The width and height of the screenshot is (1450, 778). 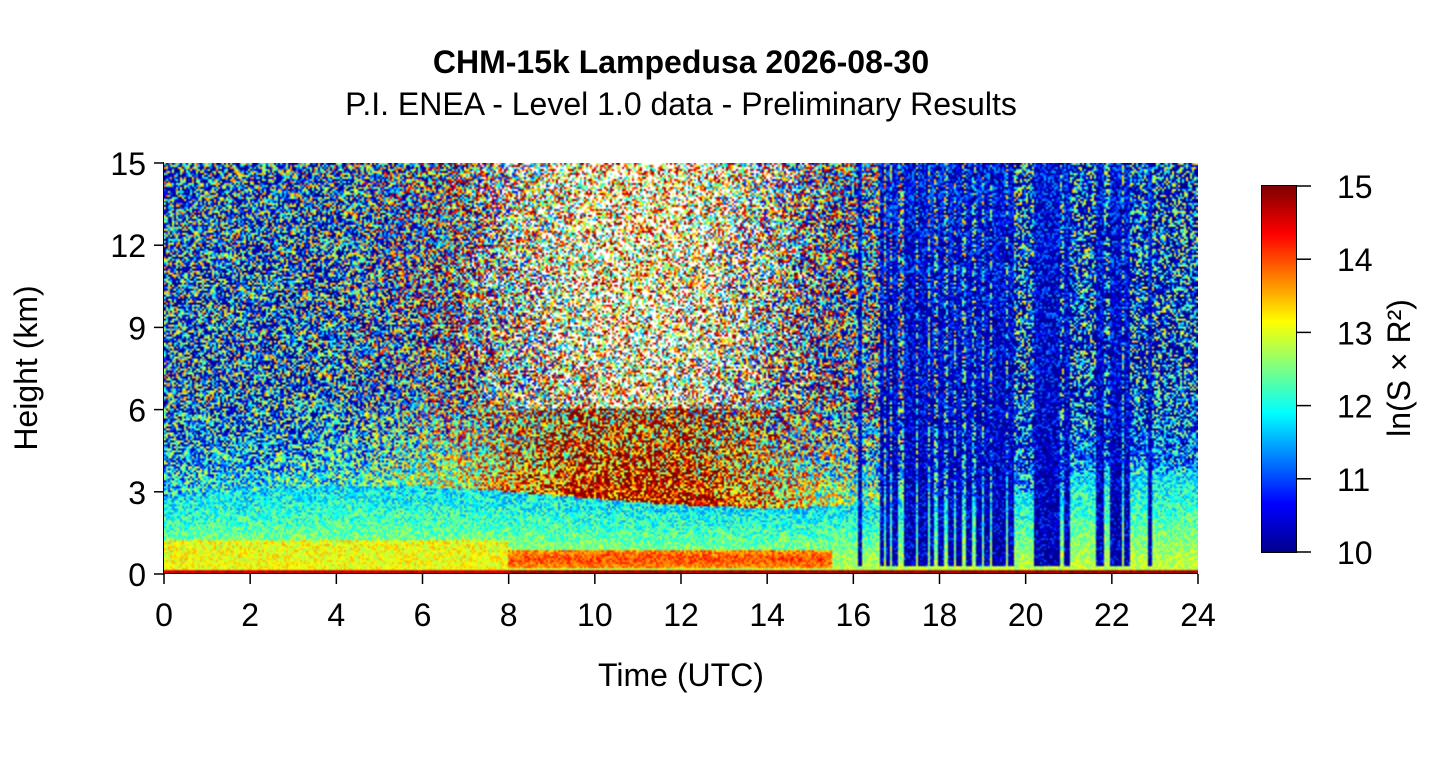 I want to click on colorbar-tick-label: 14, so click(x=1355, y=260).